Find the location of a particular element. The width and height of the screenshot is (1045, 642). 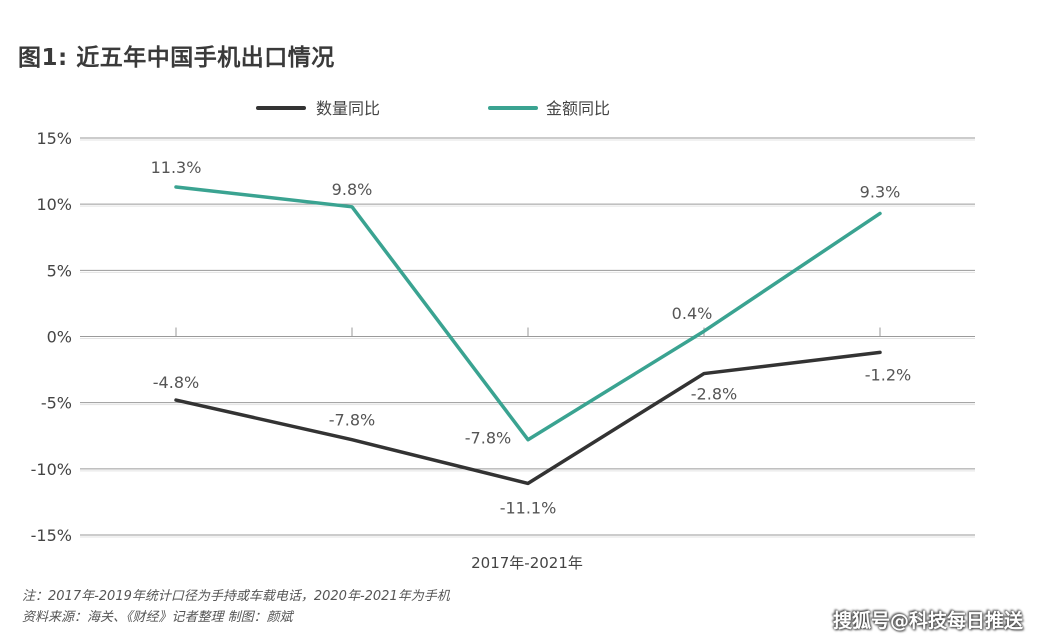

y-tick-label: -10% is located at coordinates (51, 469).